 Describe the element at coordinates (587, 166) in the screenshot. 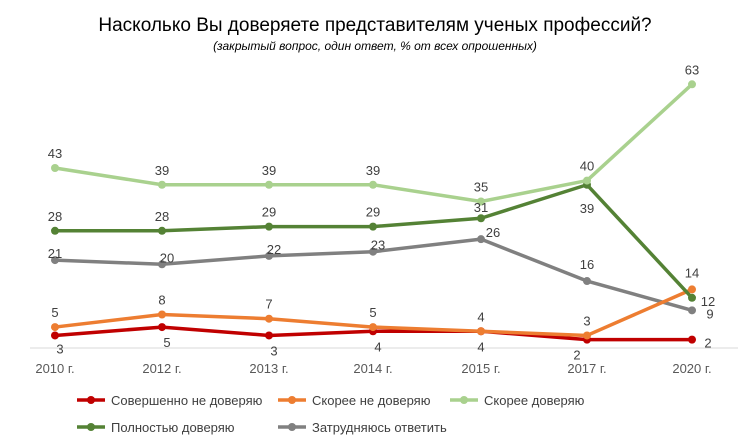

I see `data-label: 40` at that location.